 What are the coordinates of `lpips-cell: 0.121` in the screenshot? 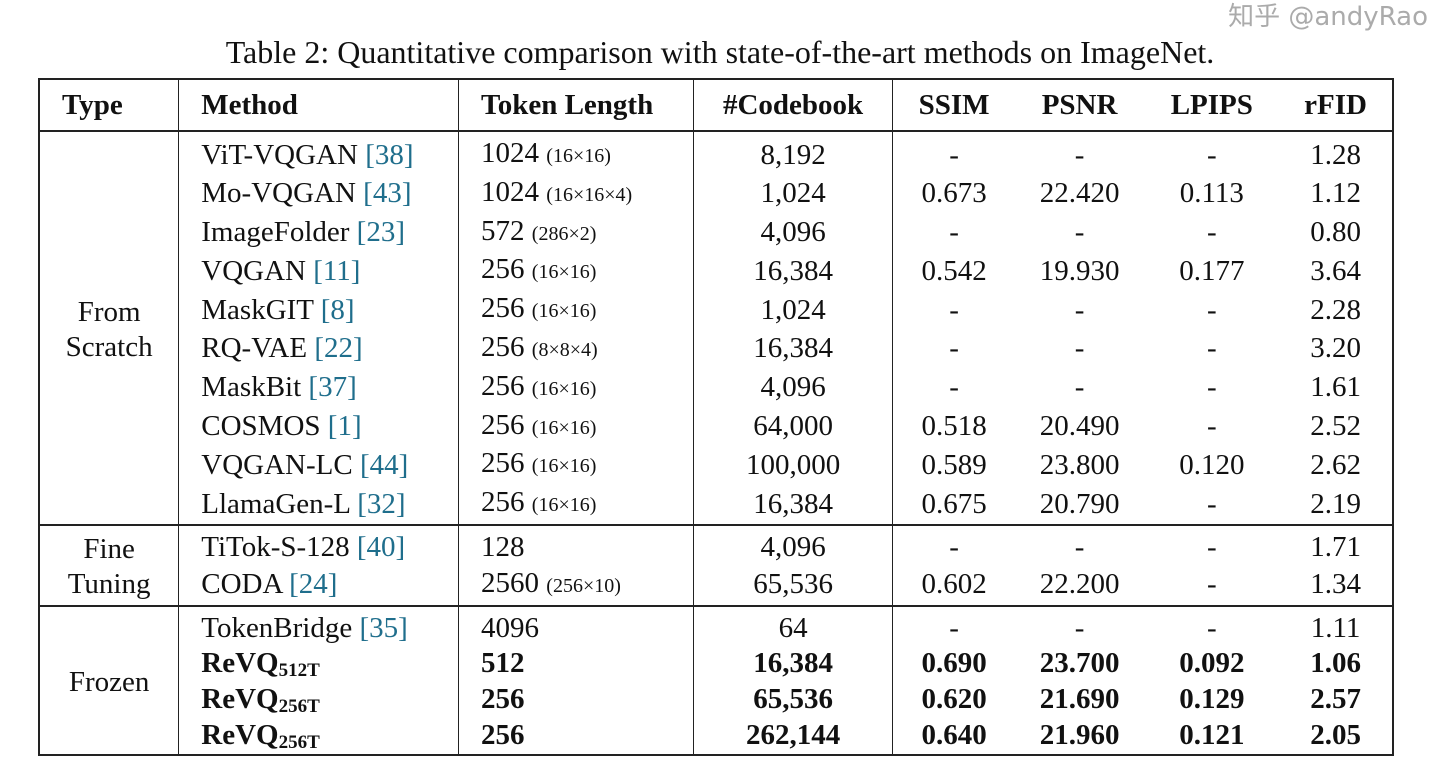 It's located at (1212, 734).